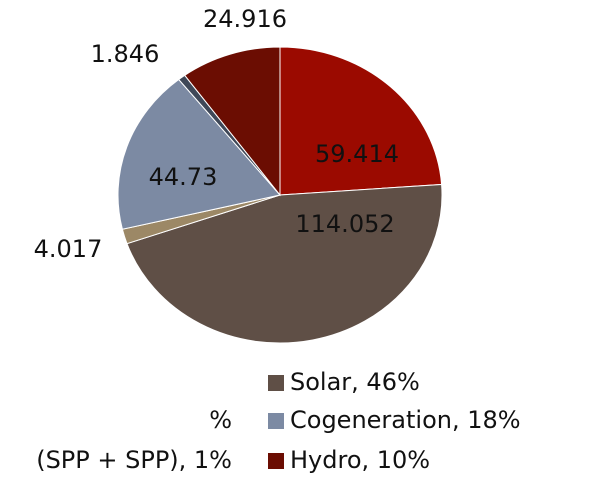 Image resolution: width=605 pixels, height=480 pixels. Describe the element at coordinates (355, 382) in the screenshot. I see `legend-label: Solar, 46%` at that location.